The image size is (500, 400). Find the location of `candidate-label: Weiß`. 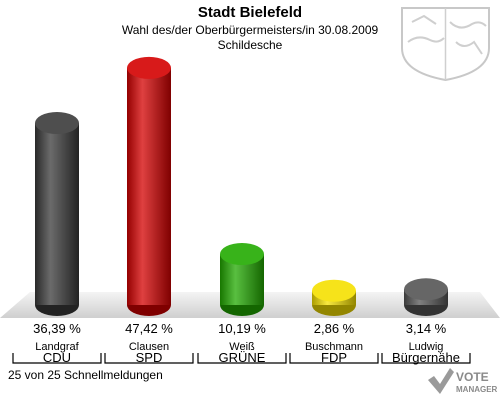

candidate-label: Weiß is located at coordinates (242, 347).